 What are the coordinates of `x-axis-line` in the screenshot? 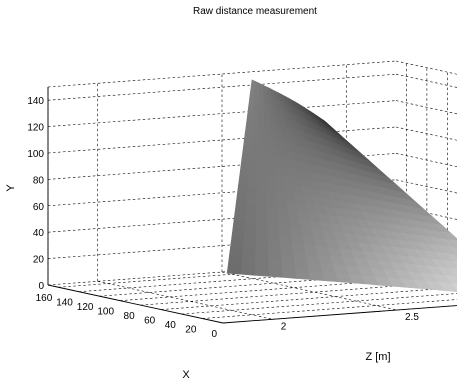 It's located at (135, 304).